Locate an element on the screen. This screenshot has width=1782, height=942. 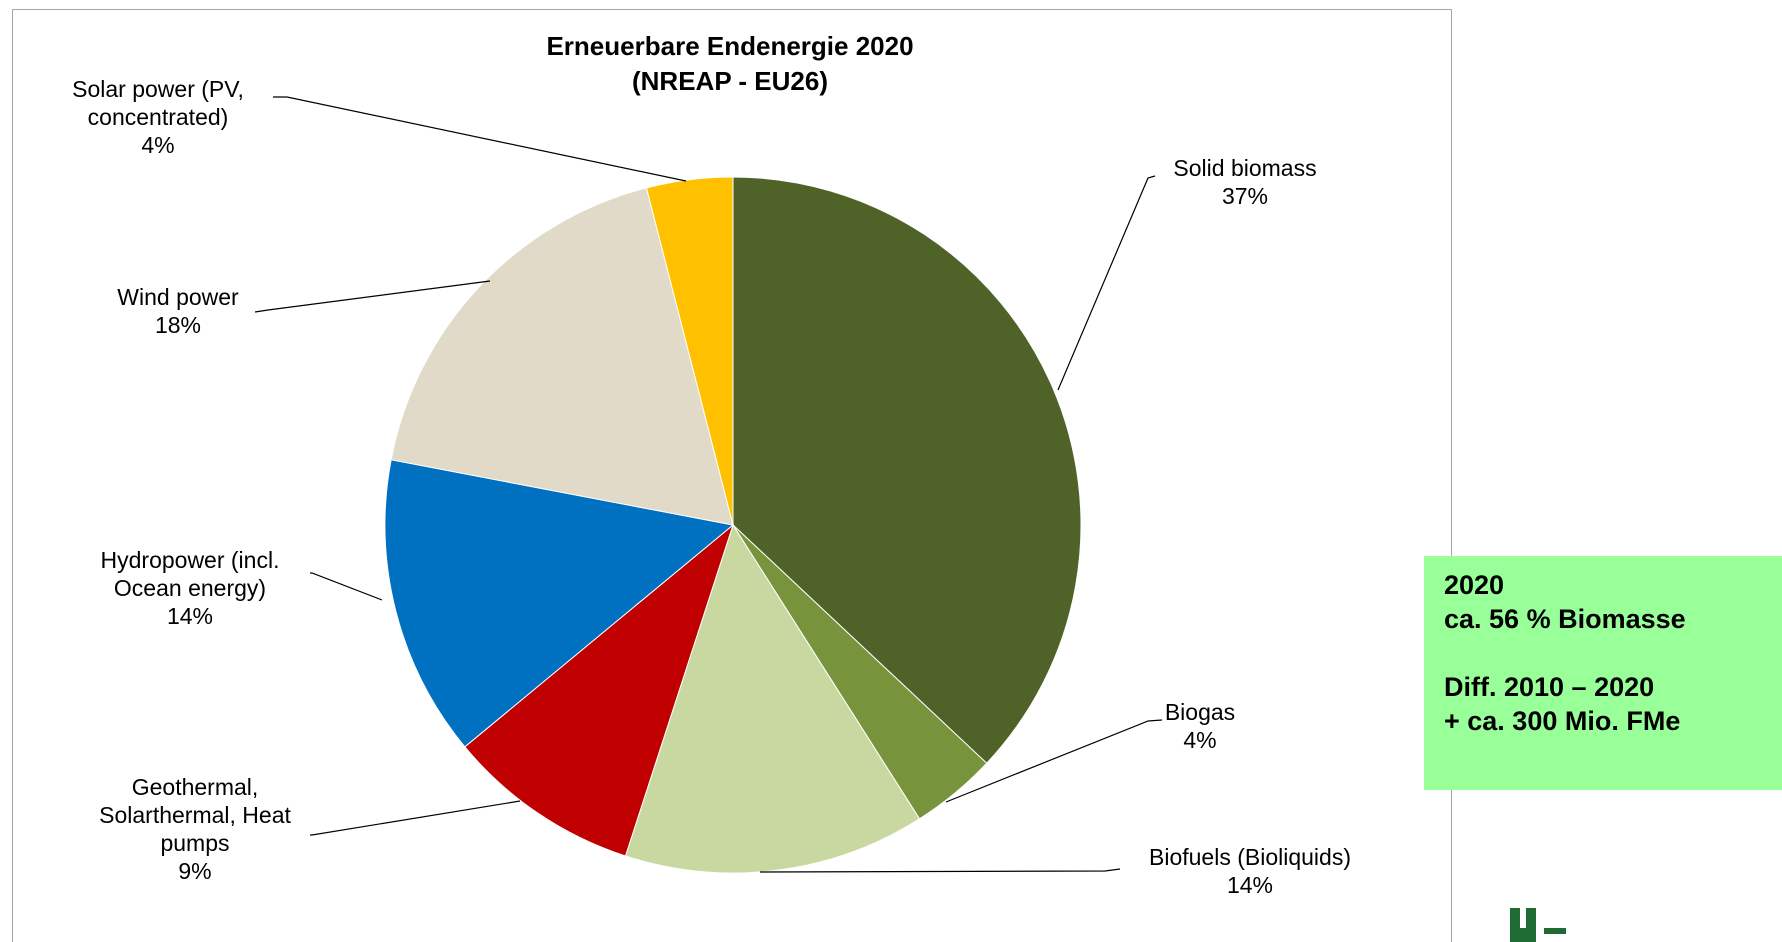
slice-label-2: Biogas 4% is located at coordinates (1200, 726).